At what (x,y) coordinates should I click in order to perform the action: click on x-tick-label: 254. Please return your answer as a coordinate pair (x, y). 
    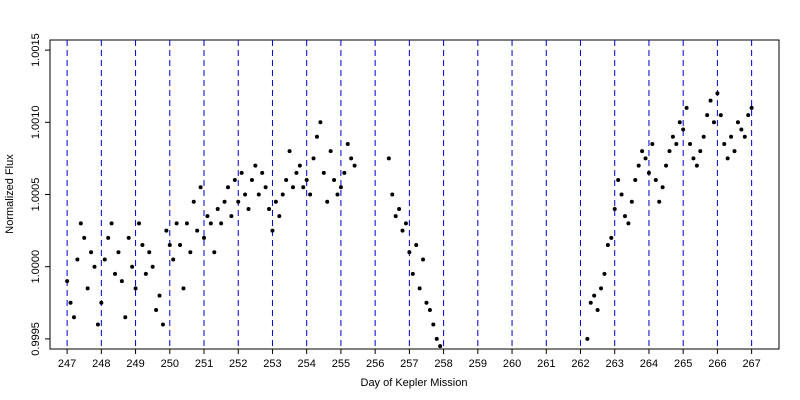
    Looking at the image, I should click on (307, 364).